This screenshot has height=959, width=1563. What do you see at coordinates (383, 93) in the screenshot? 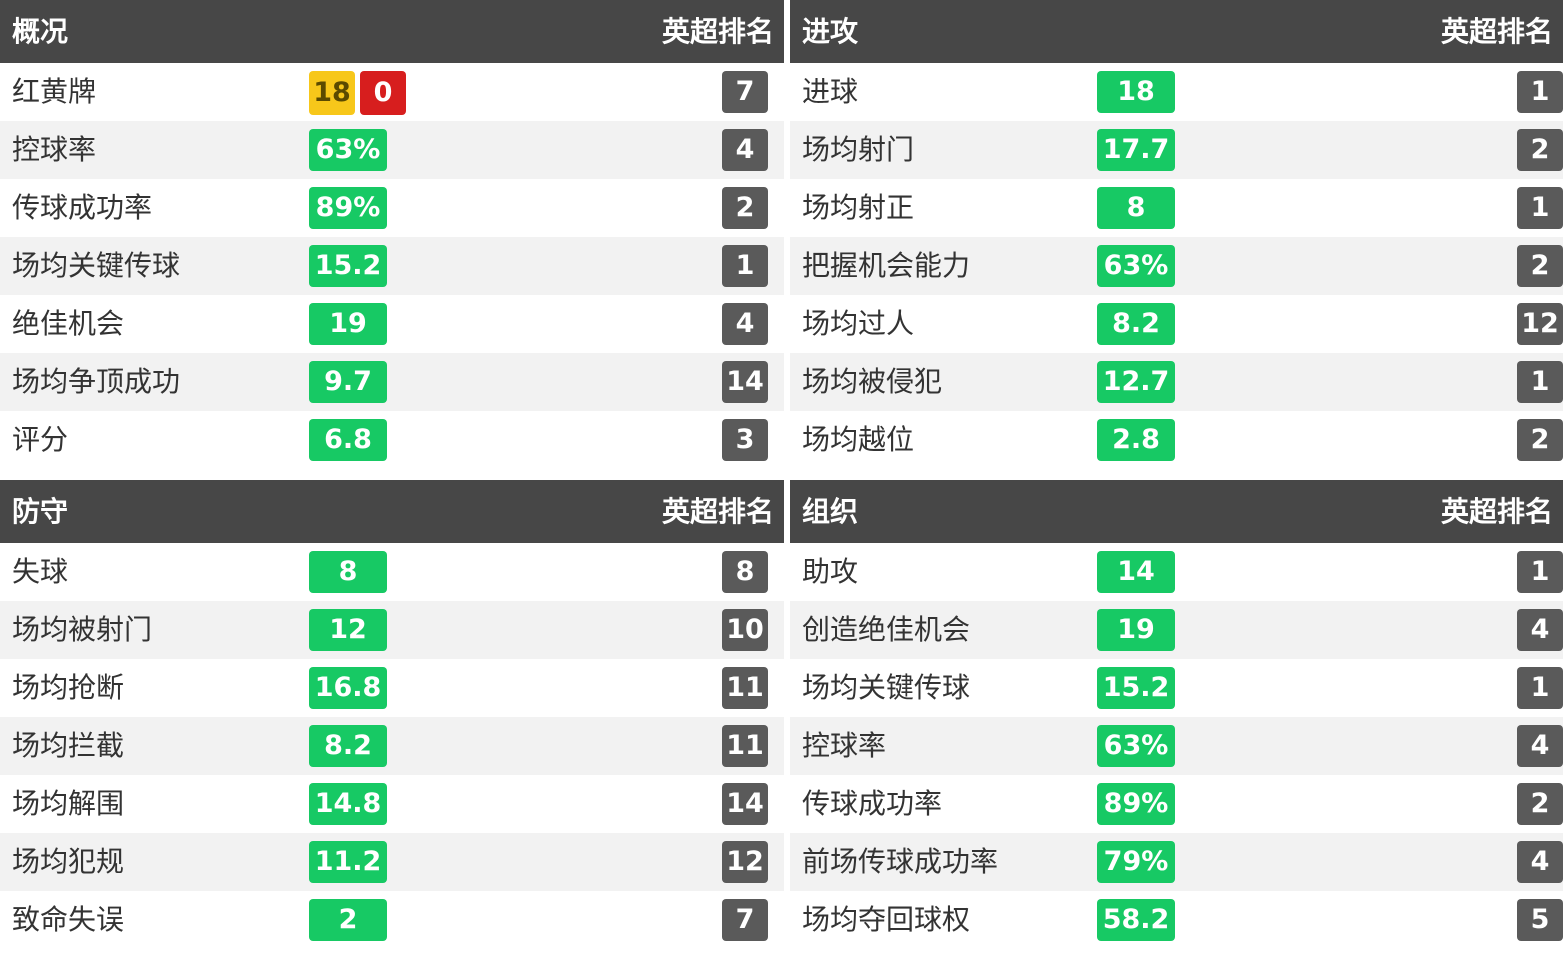
I see `red-card-count: 0` at bounding box center [383, 93].